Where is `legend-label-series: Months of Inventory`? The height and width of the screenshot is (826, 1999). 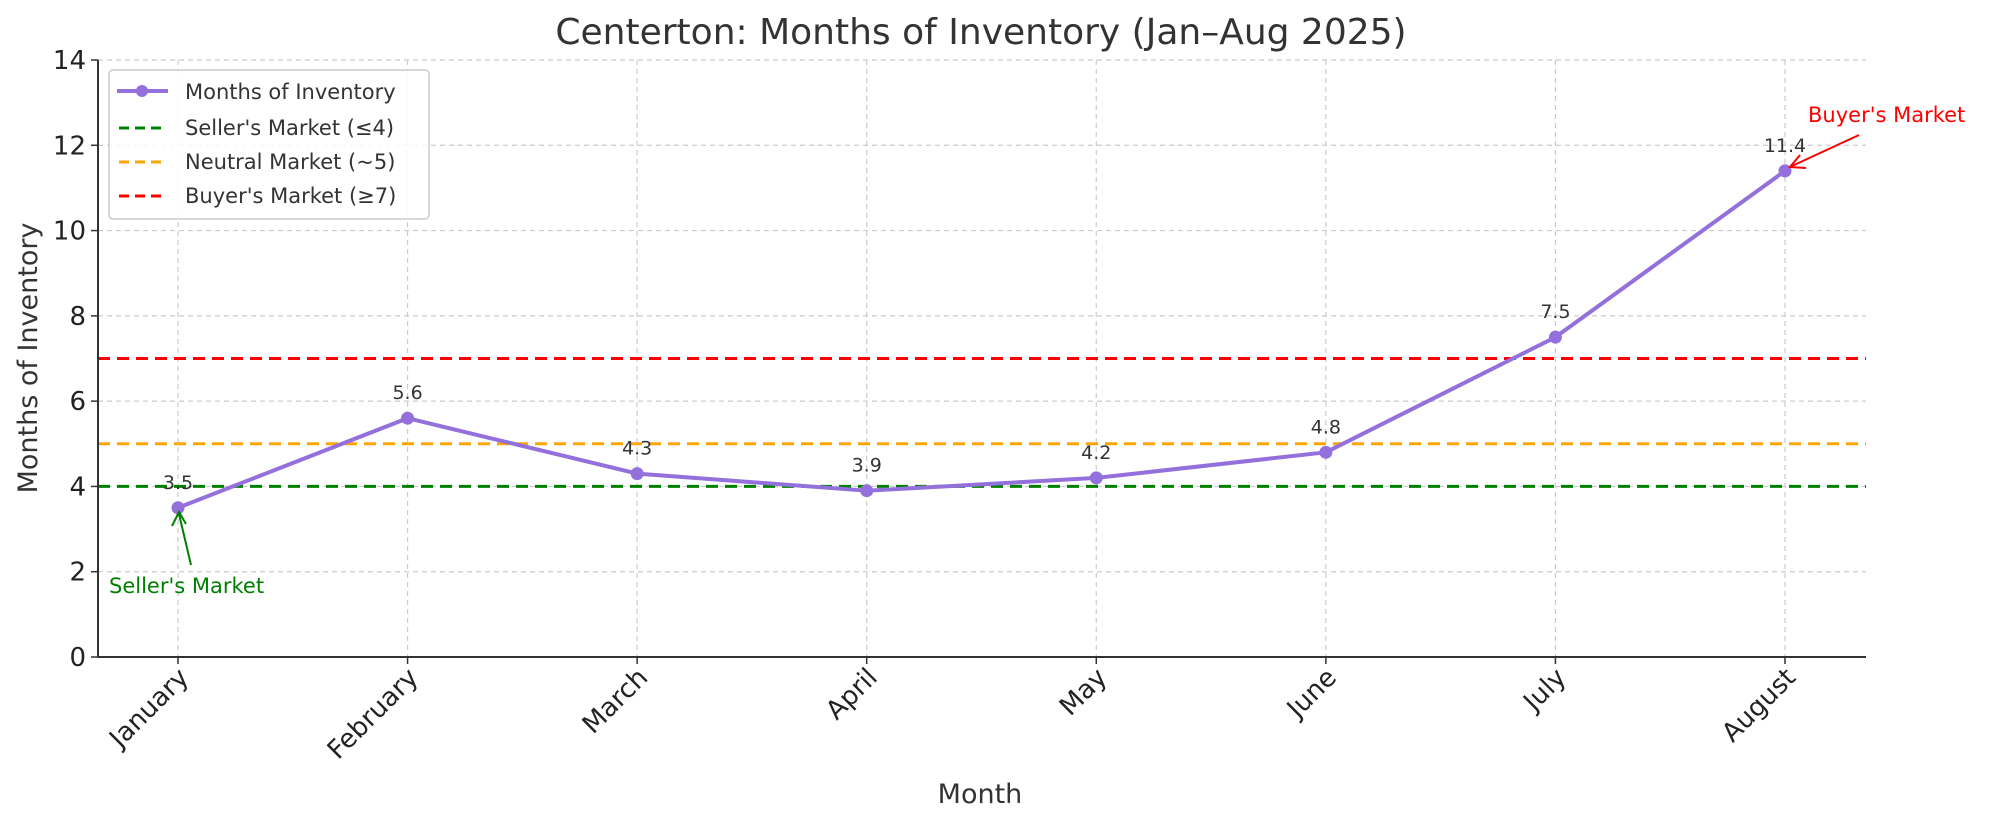 legend-label-series: Months of Inventory is located at coordinates (290, 92).